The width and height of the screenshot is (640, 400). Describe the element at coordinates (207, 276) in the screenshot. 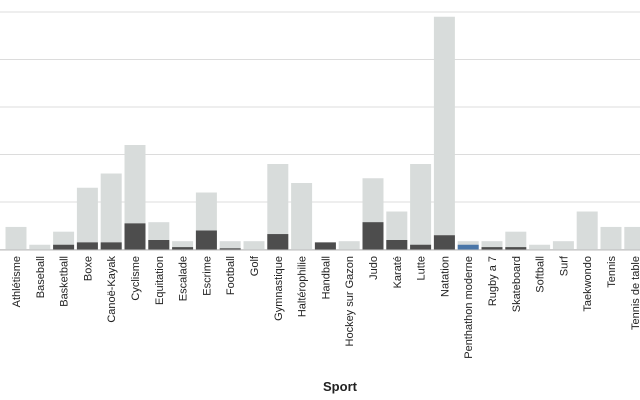

I see `x-tick-label: Escrime` at that location.